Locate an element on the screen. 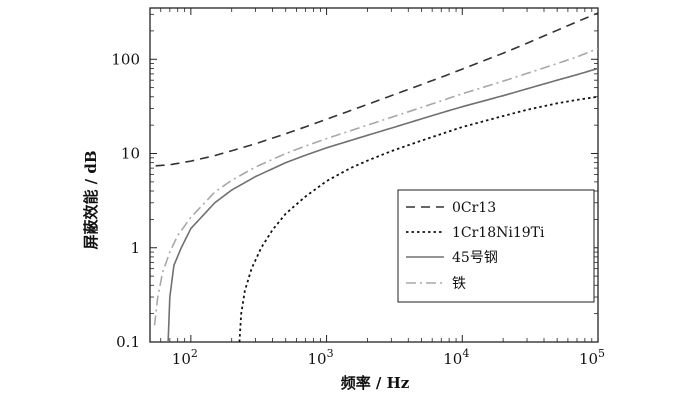  legend-label-3: 45号钢 is located at coordinates (475, 258).